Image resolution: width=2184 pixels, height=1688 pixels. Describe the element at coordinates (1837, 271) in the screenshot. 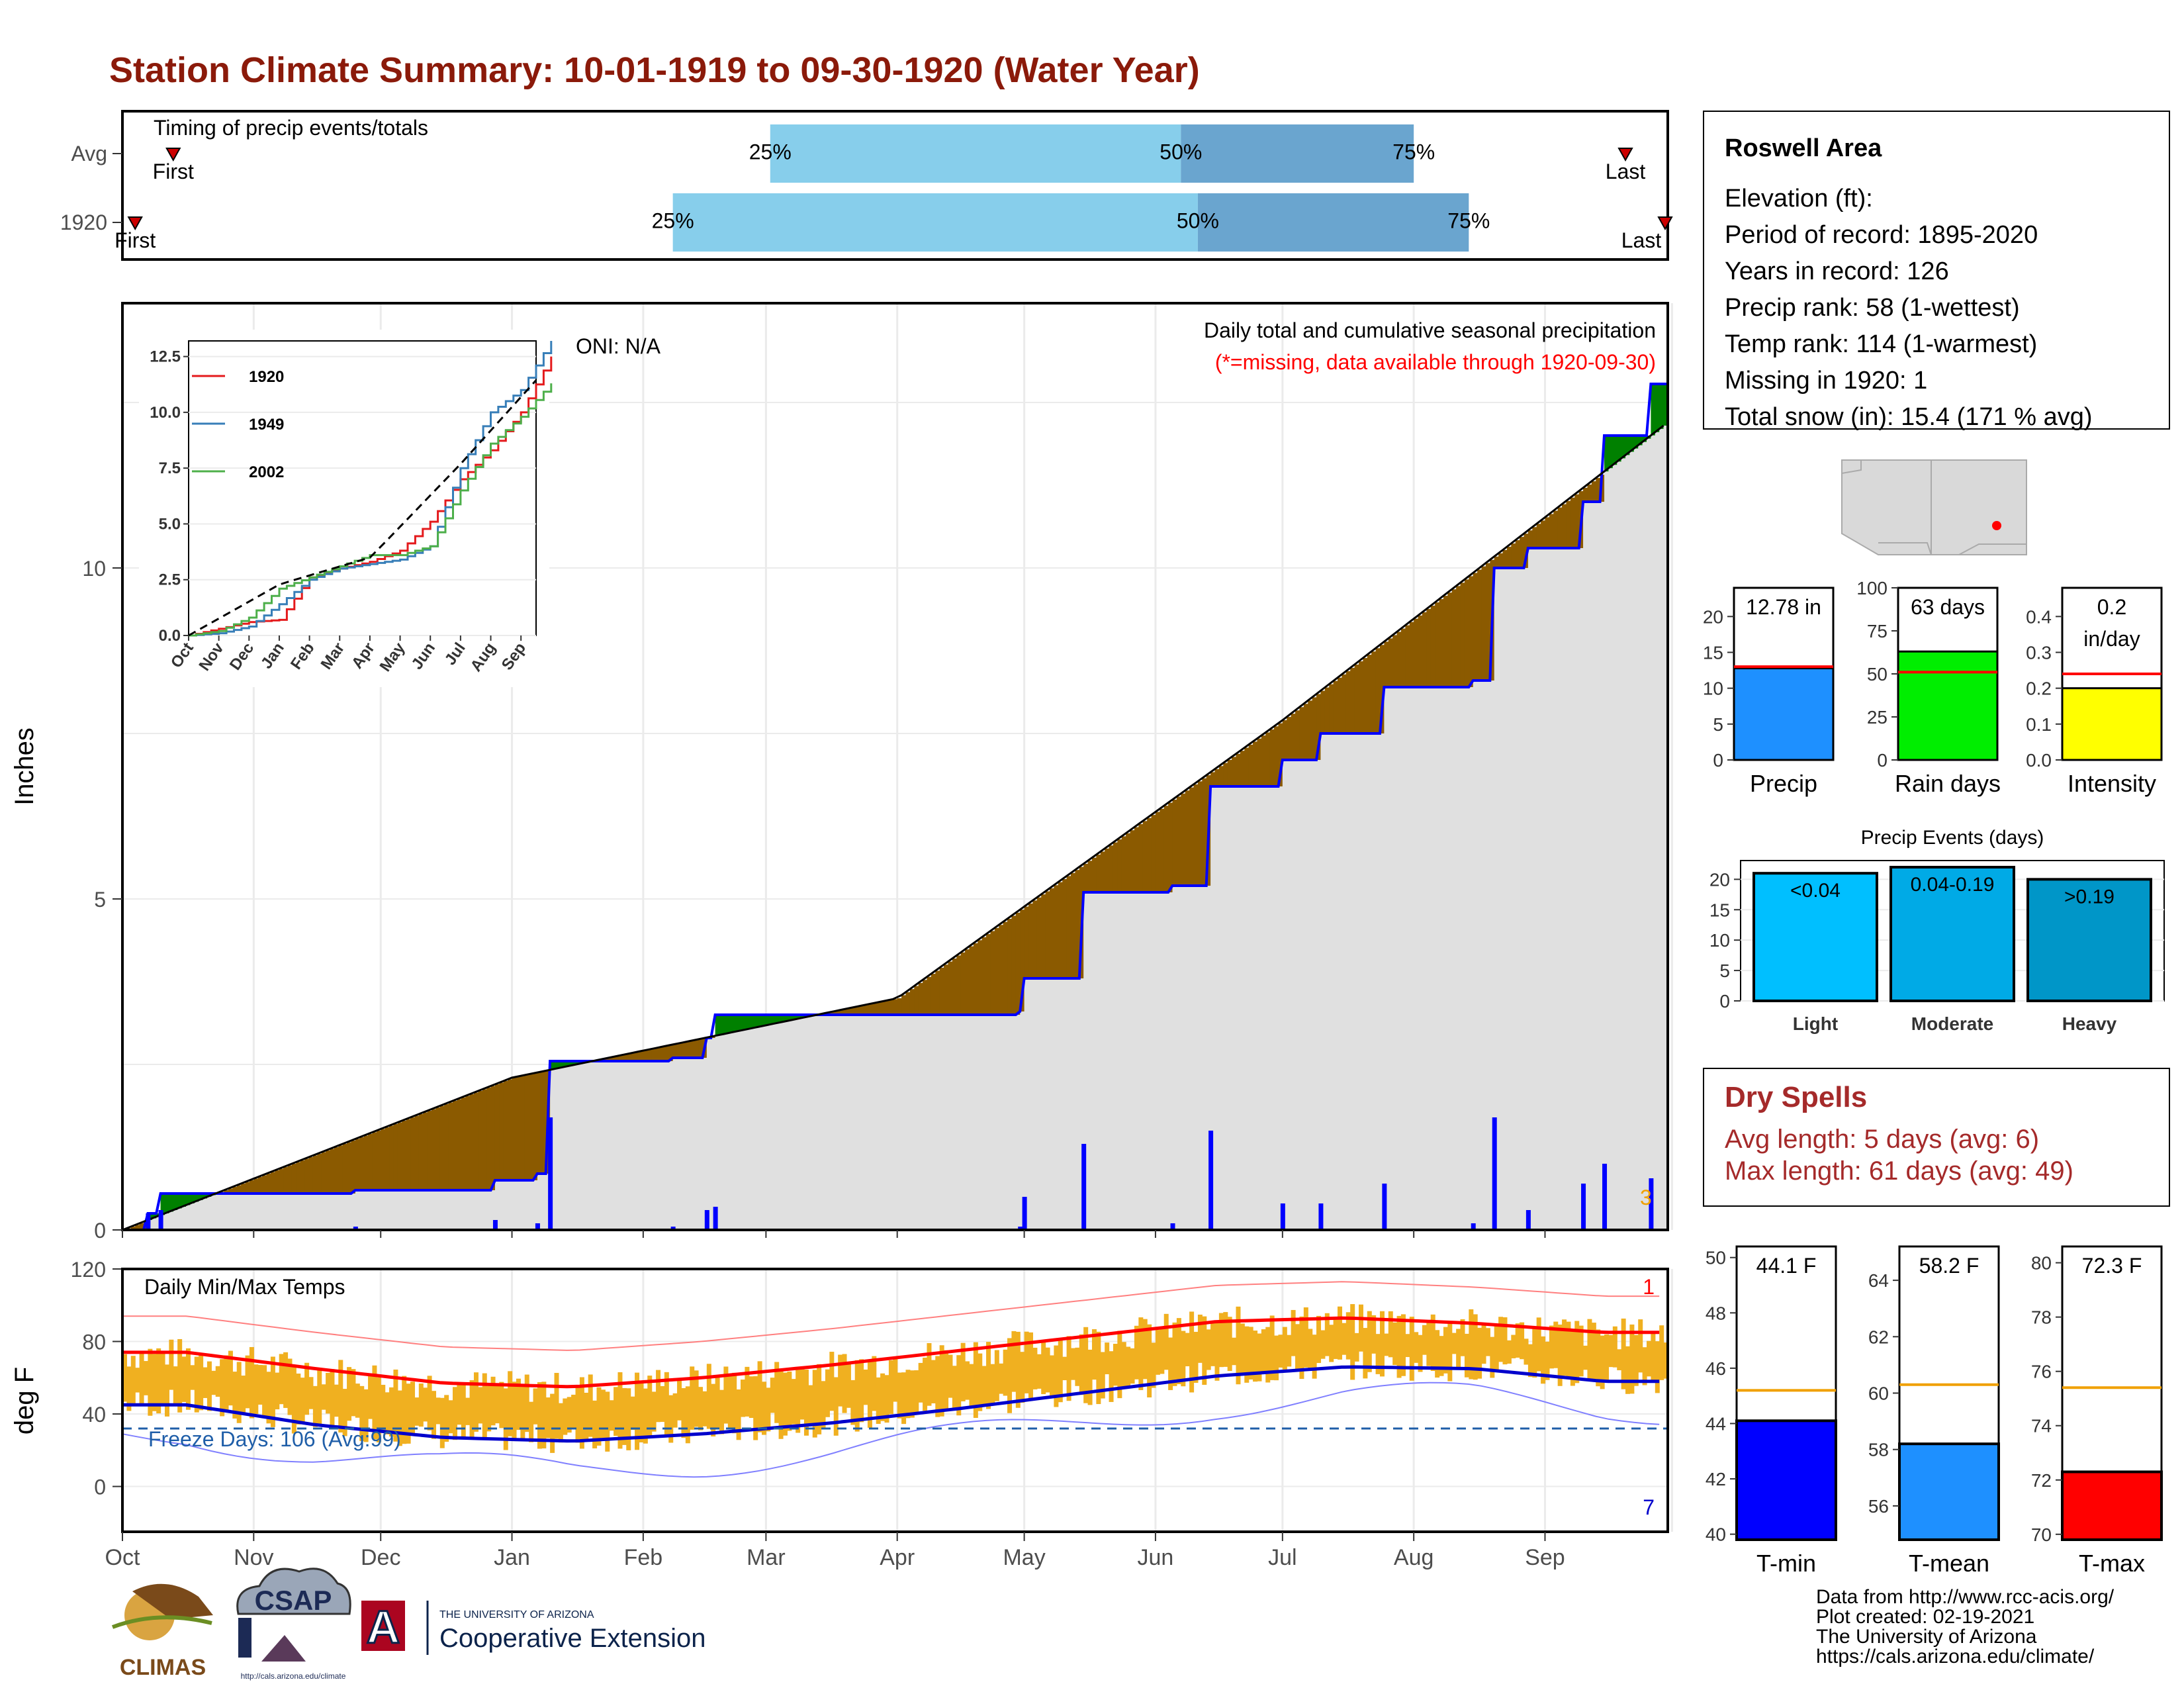

I see `info-line: Years in record: 126` at that location.